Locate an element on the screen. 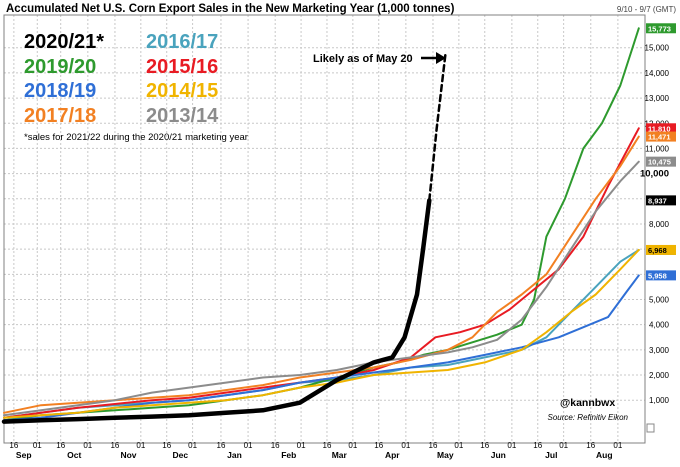 This screenshot has height=467, width=680. y-tick-label: 5,000 is located at coordinates (659, 299).